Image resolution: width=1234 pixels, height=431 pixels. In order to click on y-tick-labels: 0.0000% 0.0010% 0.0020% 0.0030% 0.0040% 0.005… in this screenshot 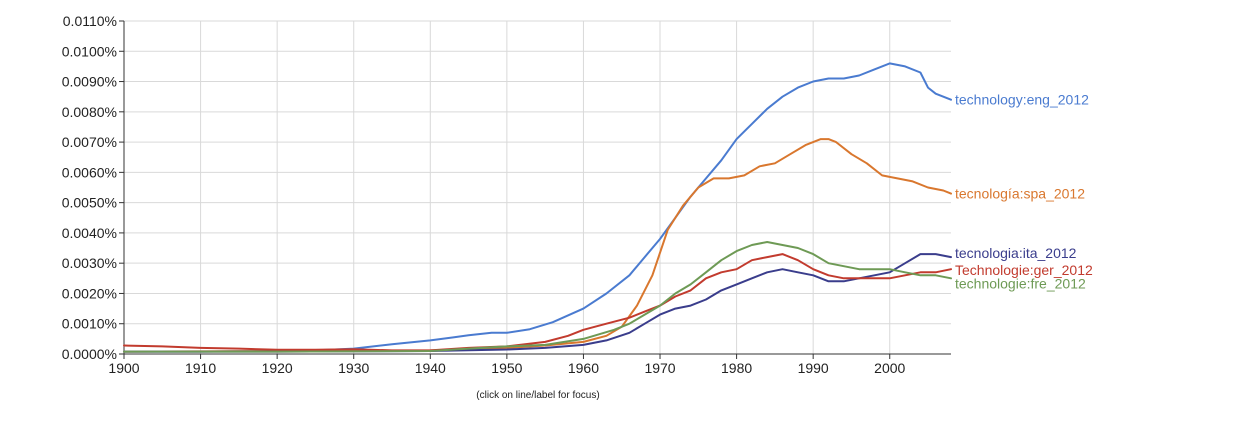, I will do `click(89, 187)`.